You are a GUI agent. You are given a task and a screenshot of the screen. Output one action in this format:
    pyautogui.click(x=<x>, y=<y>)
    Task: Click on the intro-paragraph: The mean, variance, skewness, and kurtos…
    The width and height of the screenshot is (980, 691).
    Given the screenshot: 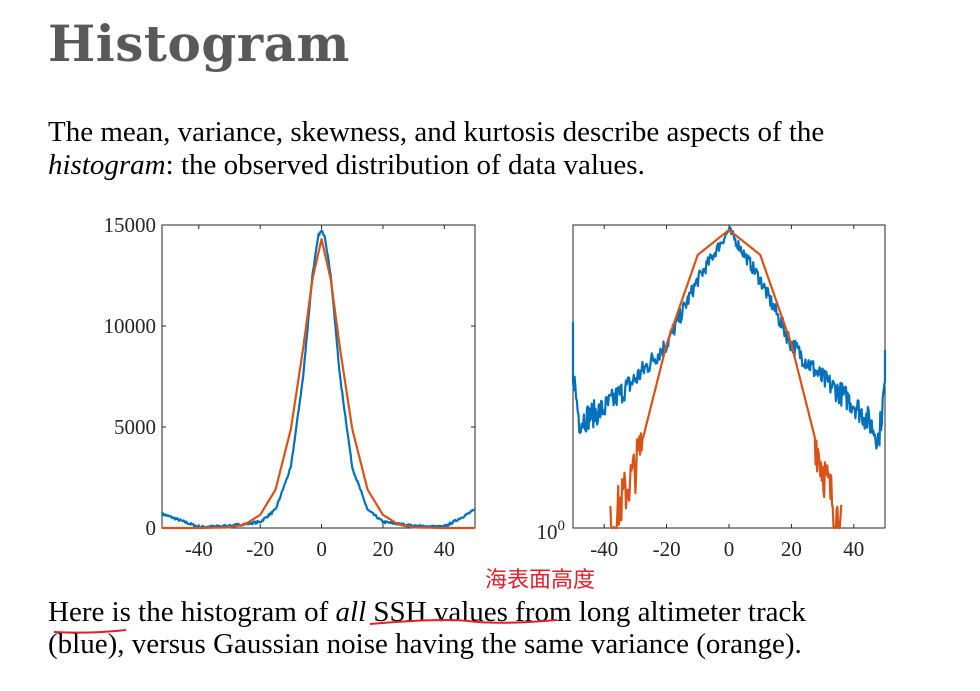 What is the action you would take?
    pyautogui.click(x=498, y=149)
    